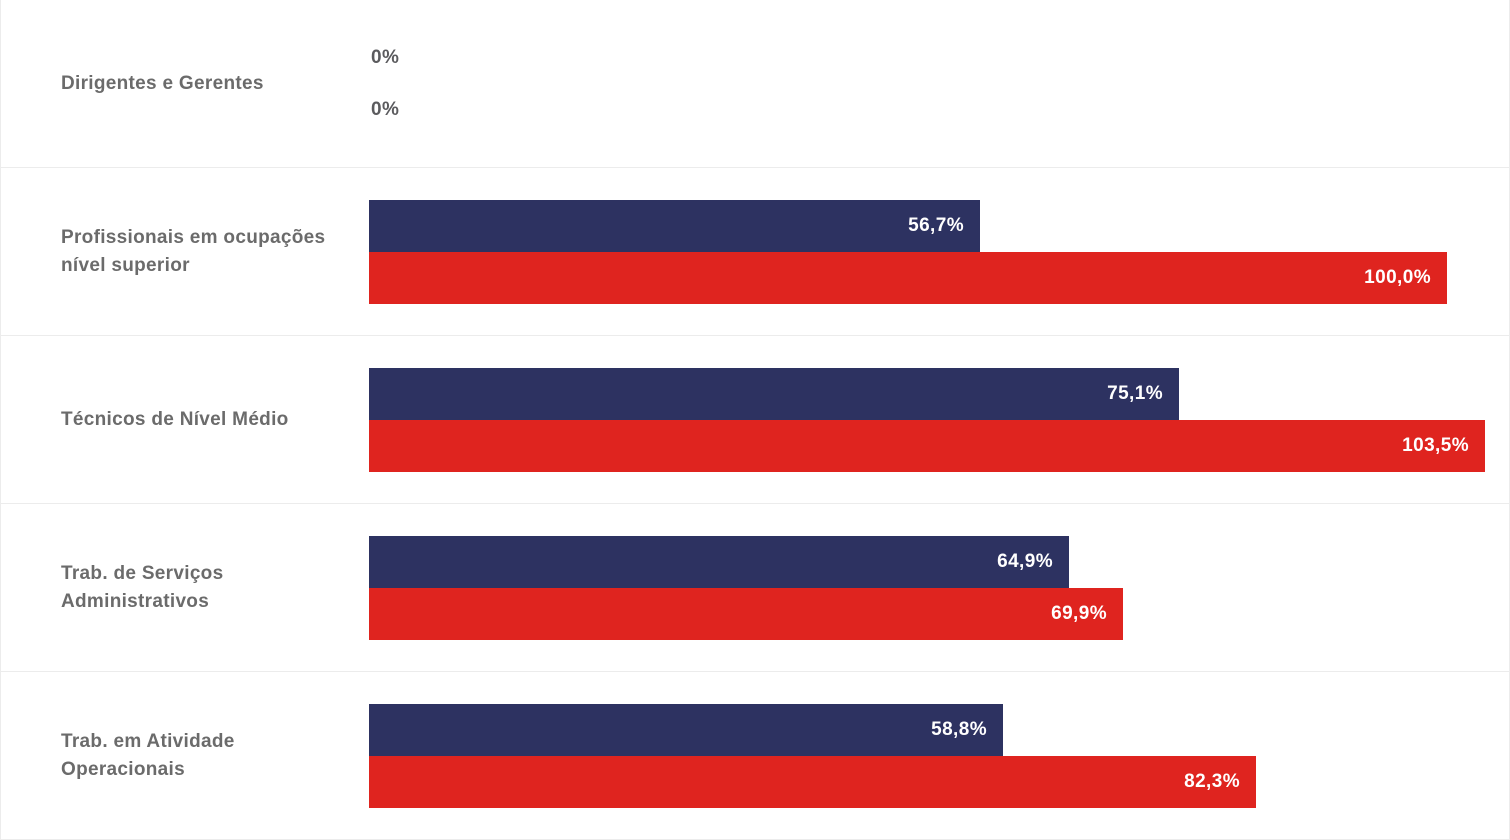  Describe the element at coordinates (686, 729) in the screenshot. I see `bar-series1: 58,8%` at that location.